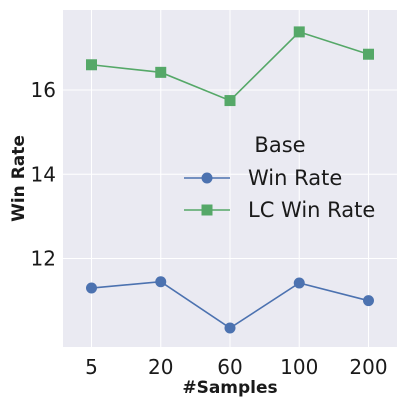 This screenshot has height=407, width=407. I want to click on y-tick-label: 12, so click(43, 259).